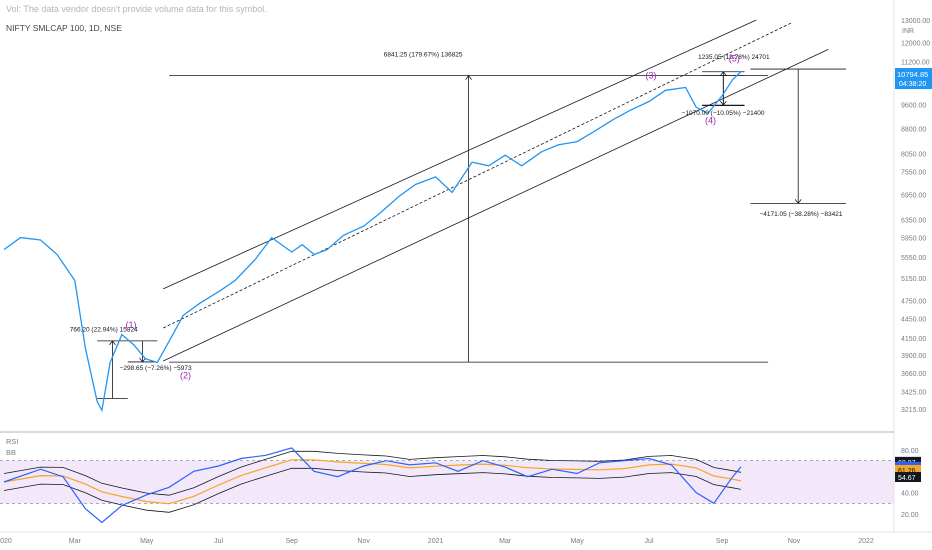 The image size is (932, 550). Describe the element at coordinates (6, 541) in the screenshot. I see `time-tick-label: 2020` at that location.